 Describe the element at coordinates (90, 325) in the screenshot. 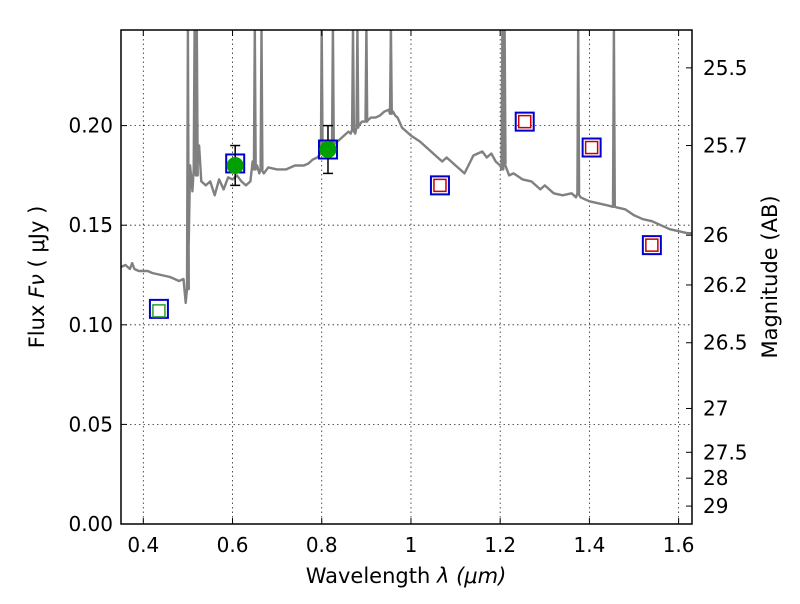

I see `y-tick-label: 0.10` at that location.